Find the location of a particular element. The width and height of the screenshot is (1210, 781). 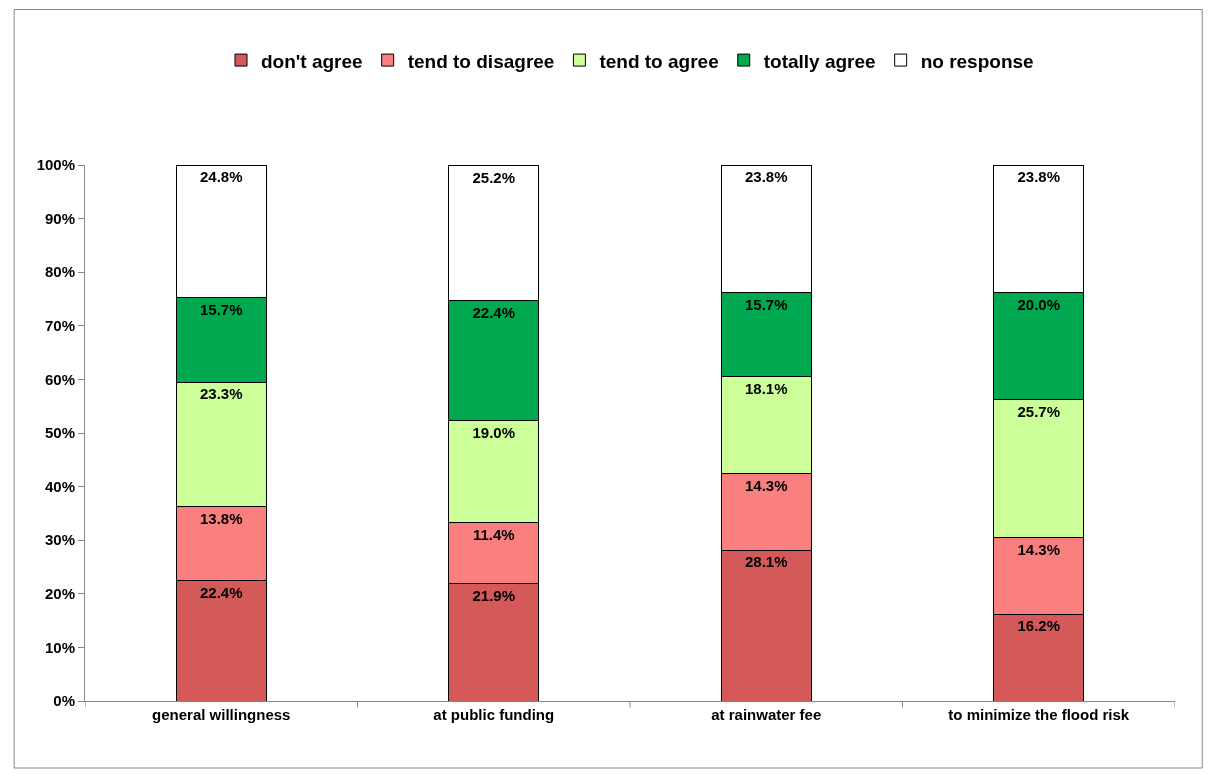

data-label: 20.0% is located at coordinates (1039, 304).